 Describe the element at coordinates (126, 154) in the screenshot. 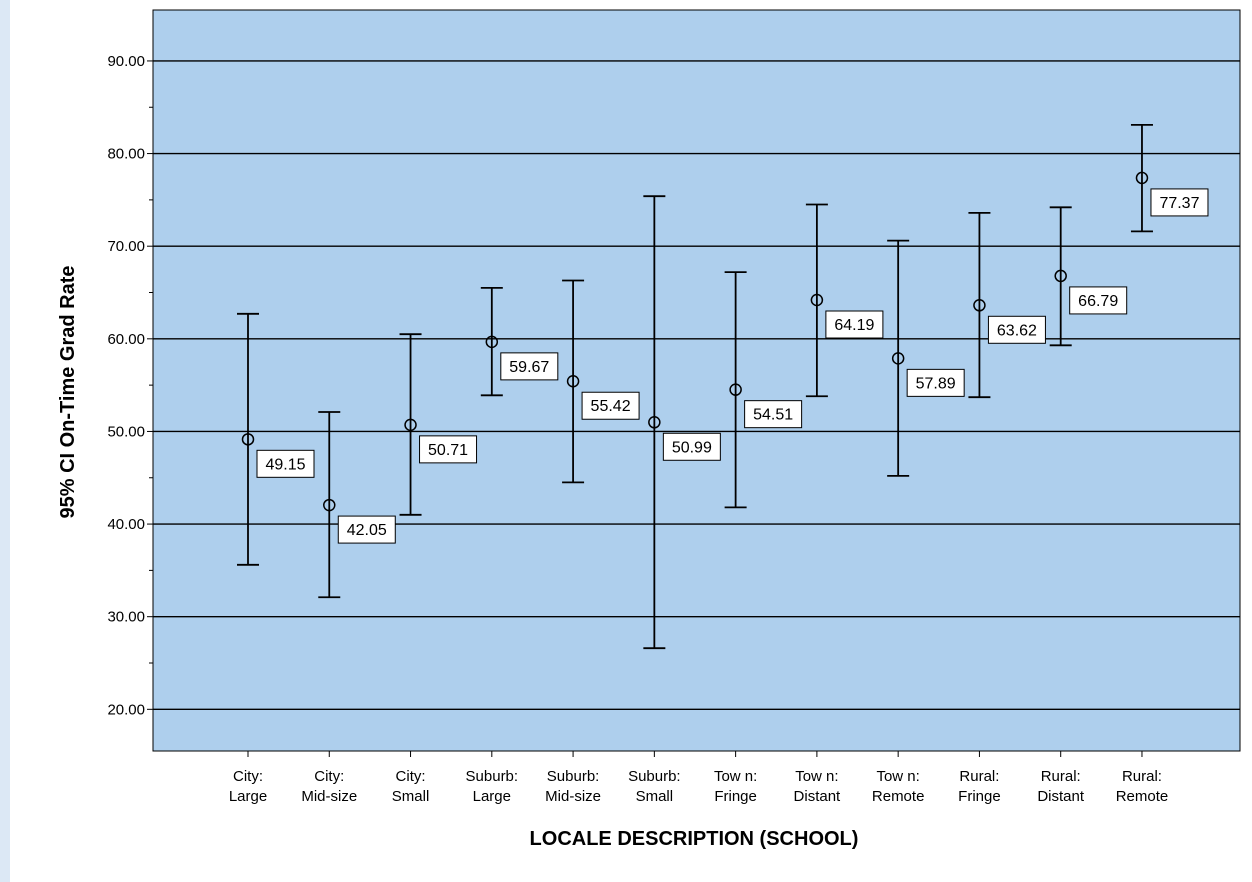

I see `y-tick-label: 80.00` at that location.